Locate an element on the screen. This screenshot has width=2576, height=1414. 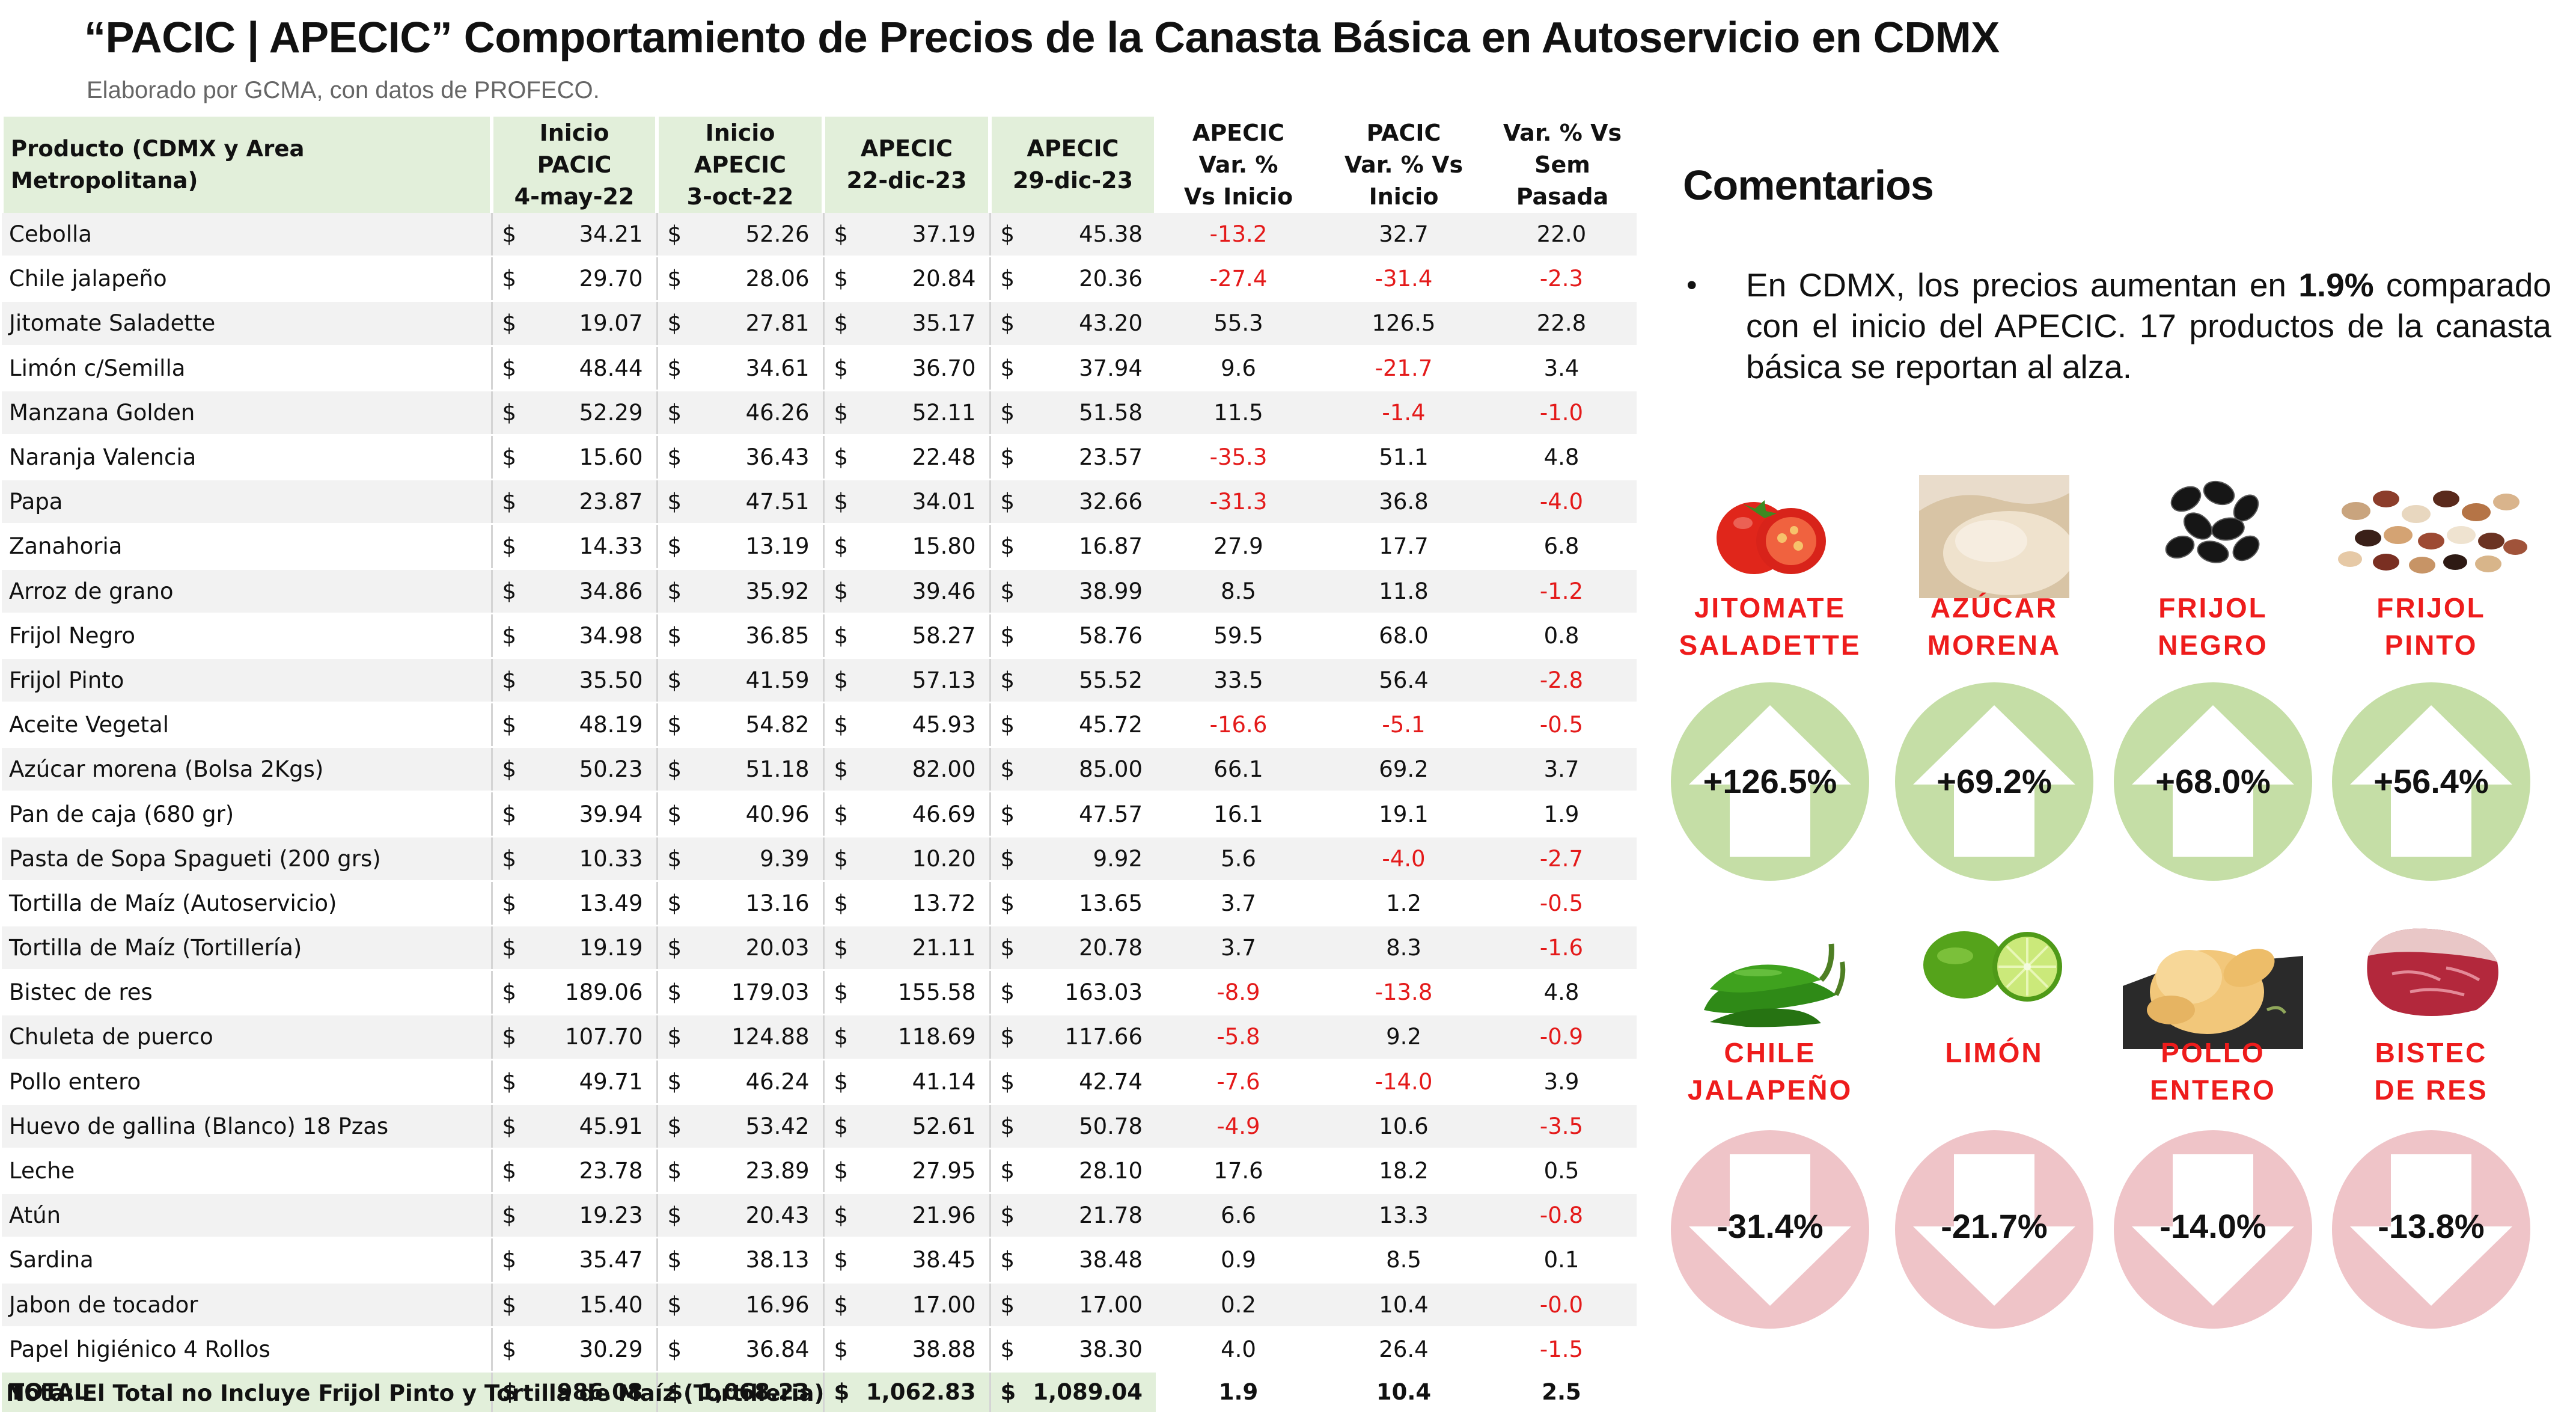
price-amount: 29.70 is located at coordinates (611, 279).